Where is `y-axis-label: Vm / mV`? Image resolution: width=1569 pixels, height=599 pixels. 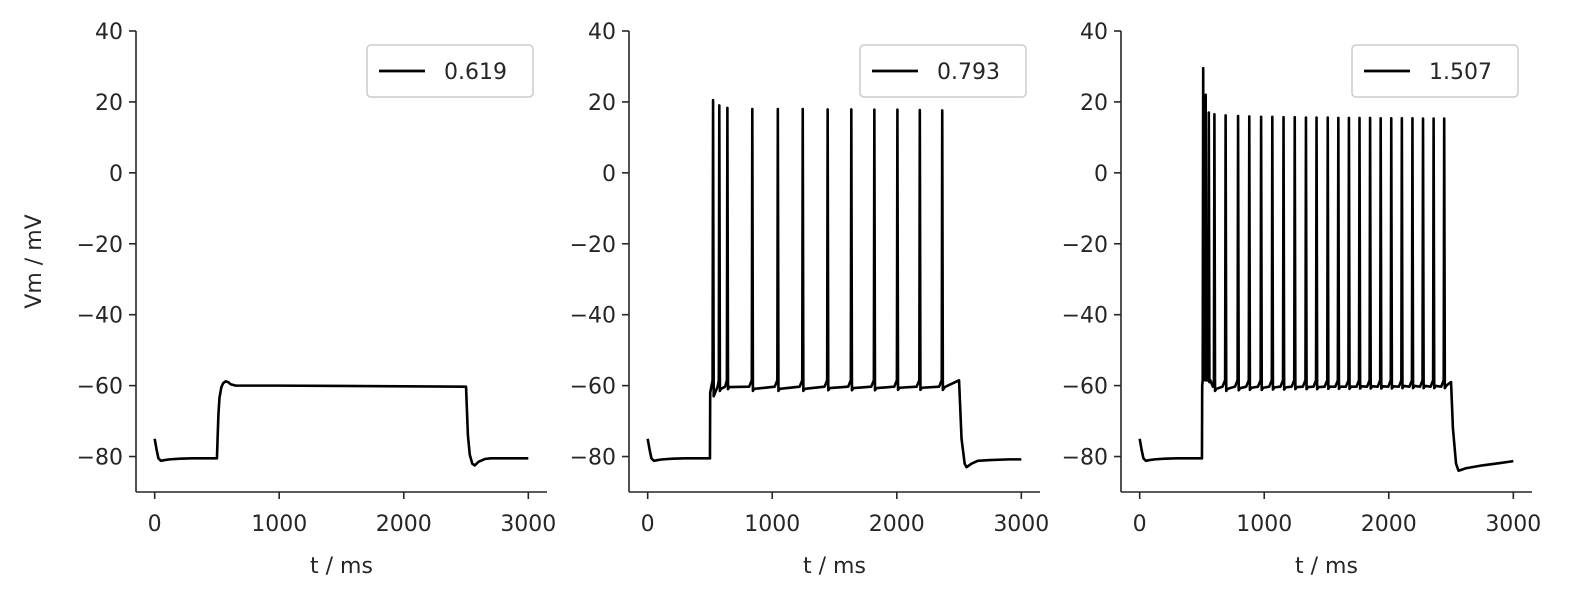 y-axis-label: Vm / mV is located at coordinates (34, 261).